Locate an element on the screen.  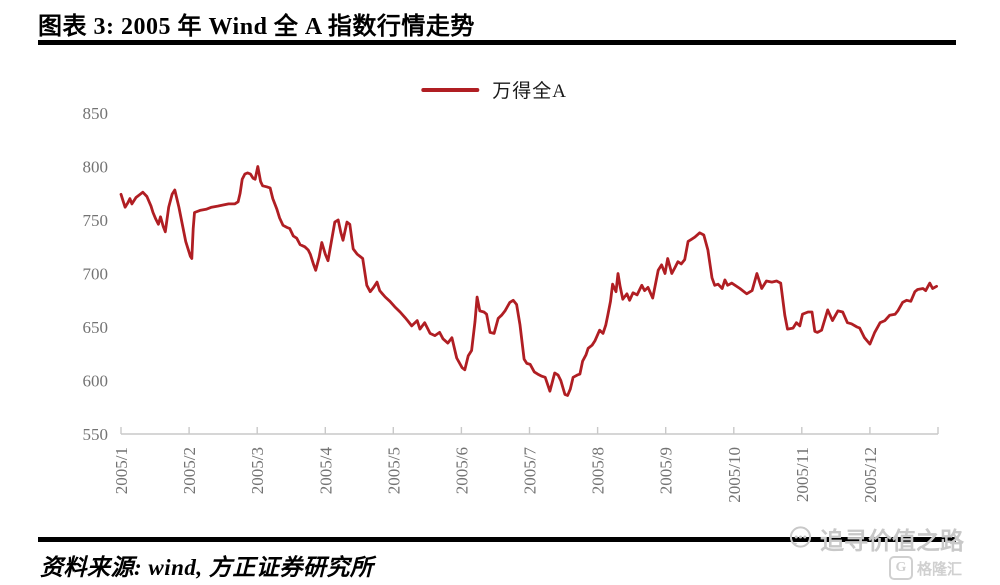
y-tick-label: 550 is located at coordinates (96, 434).